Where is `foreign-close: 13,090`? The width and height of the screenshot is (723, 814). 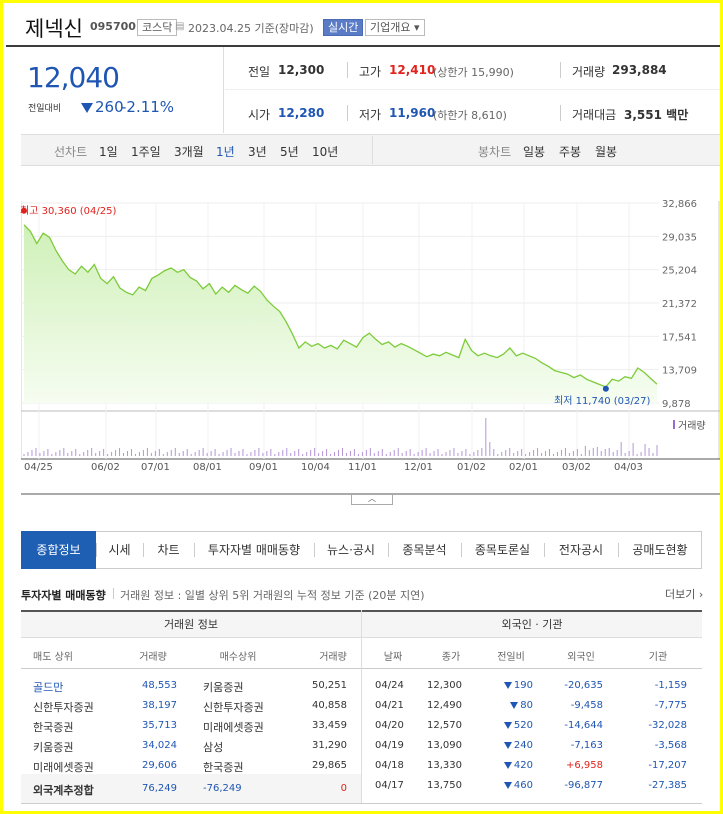
foreign-close: 13,090 is located at coordinates (444, 745).